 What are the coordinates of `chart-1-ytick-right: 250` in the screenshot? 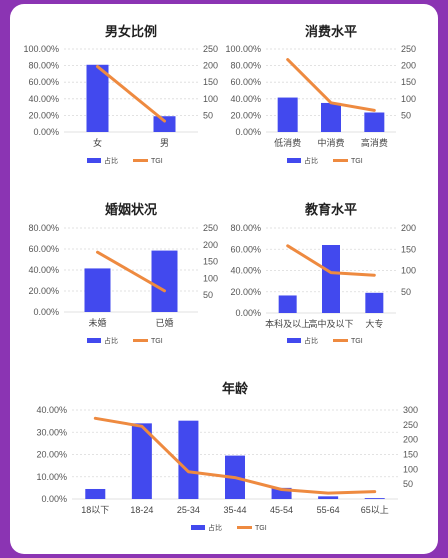 It's located at (210, 49).